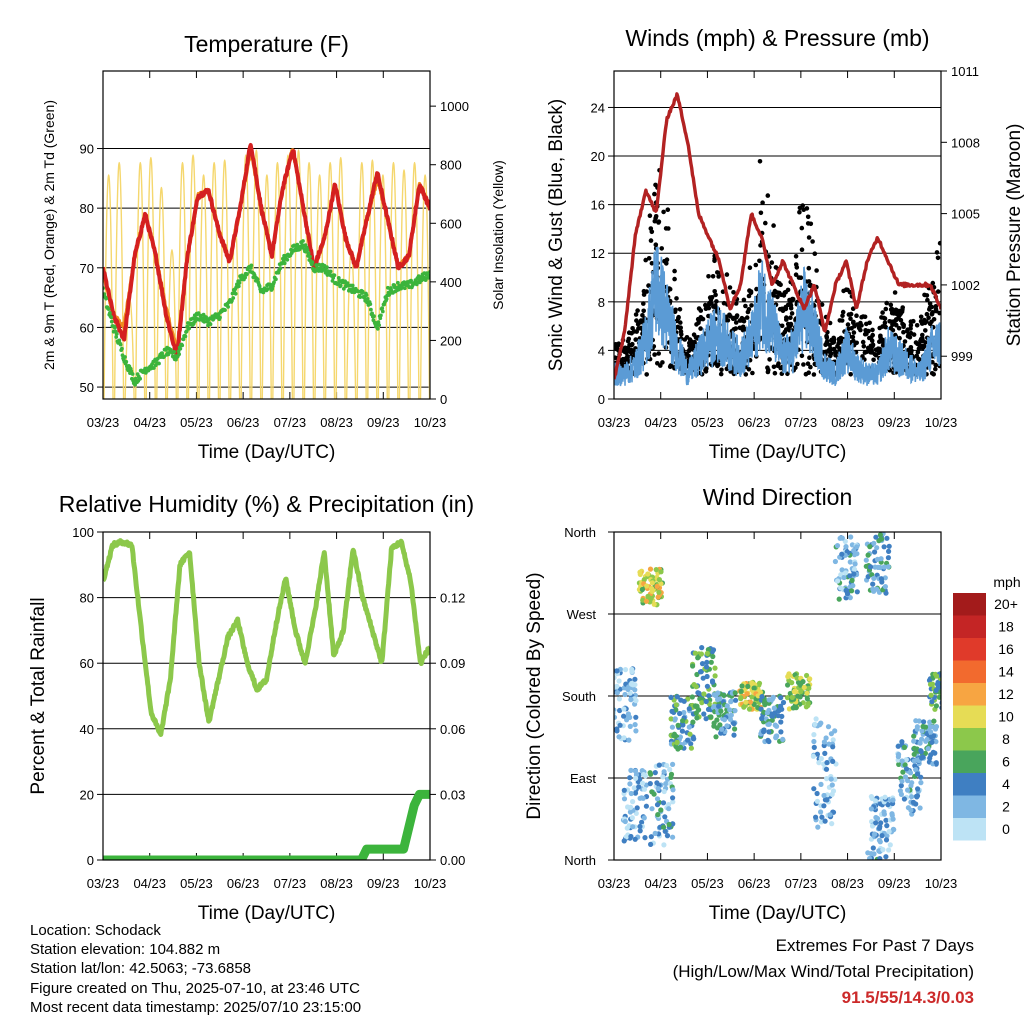  What do you see at coordinates (87, 208) in the screenshot?
I see `y-tick-label: 80` at bounding box center [87, 208].